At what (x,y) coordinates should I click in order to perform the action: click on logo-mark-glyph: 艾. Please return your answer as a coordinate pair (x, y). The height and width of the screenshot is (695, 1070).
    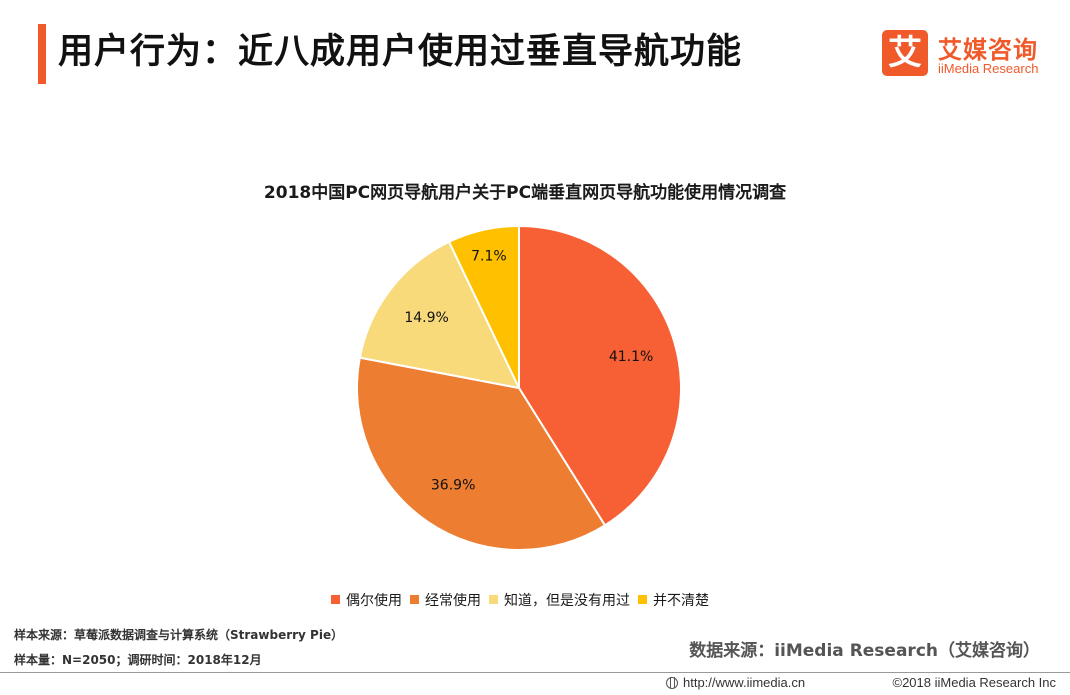
    Looking at the image, I should click on (905, 53).